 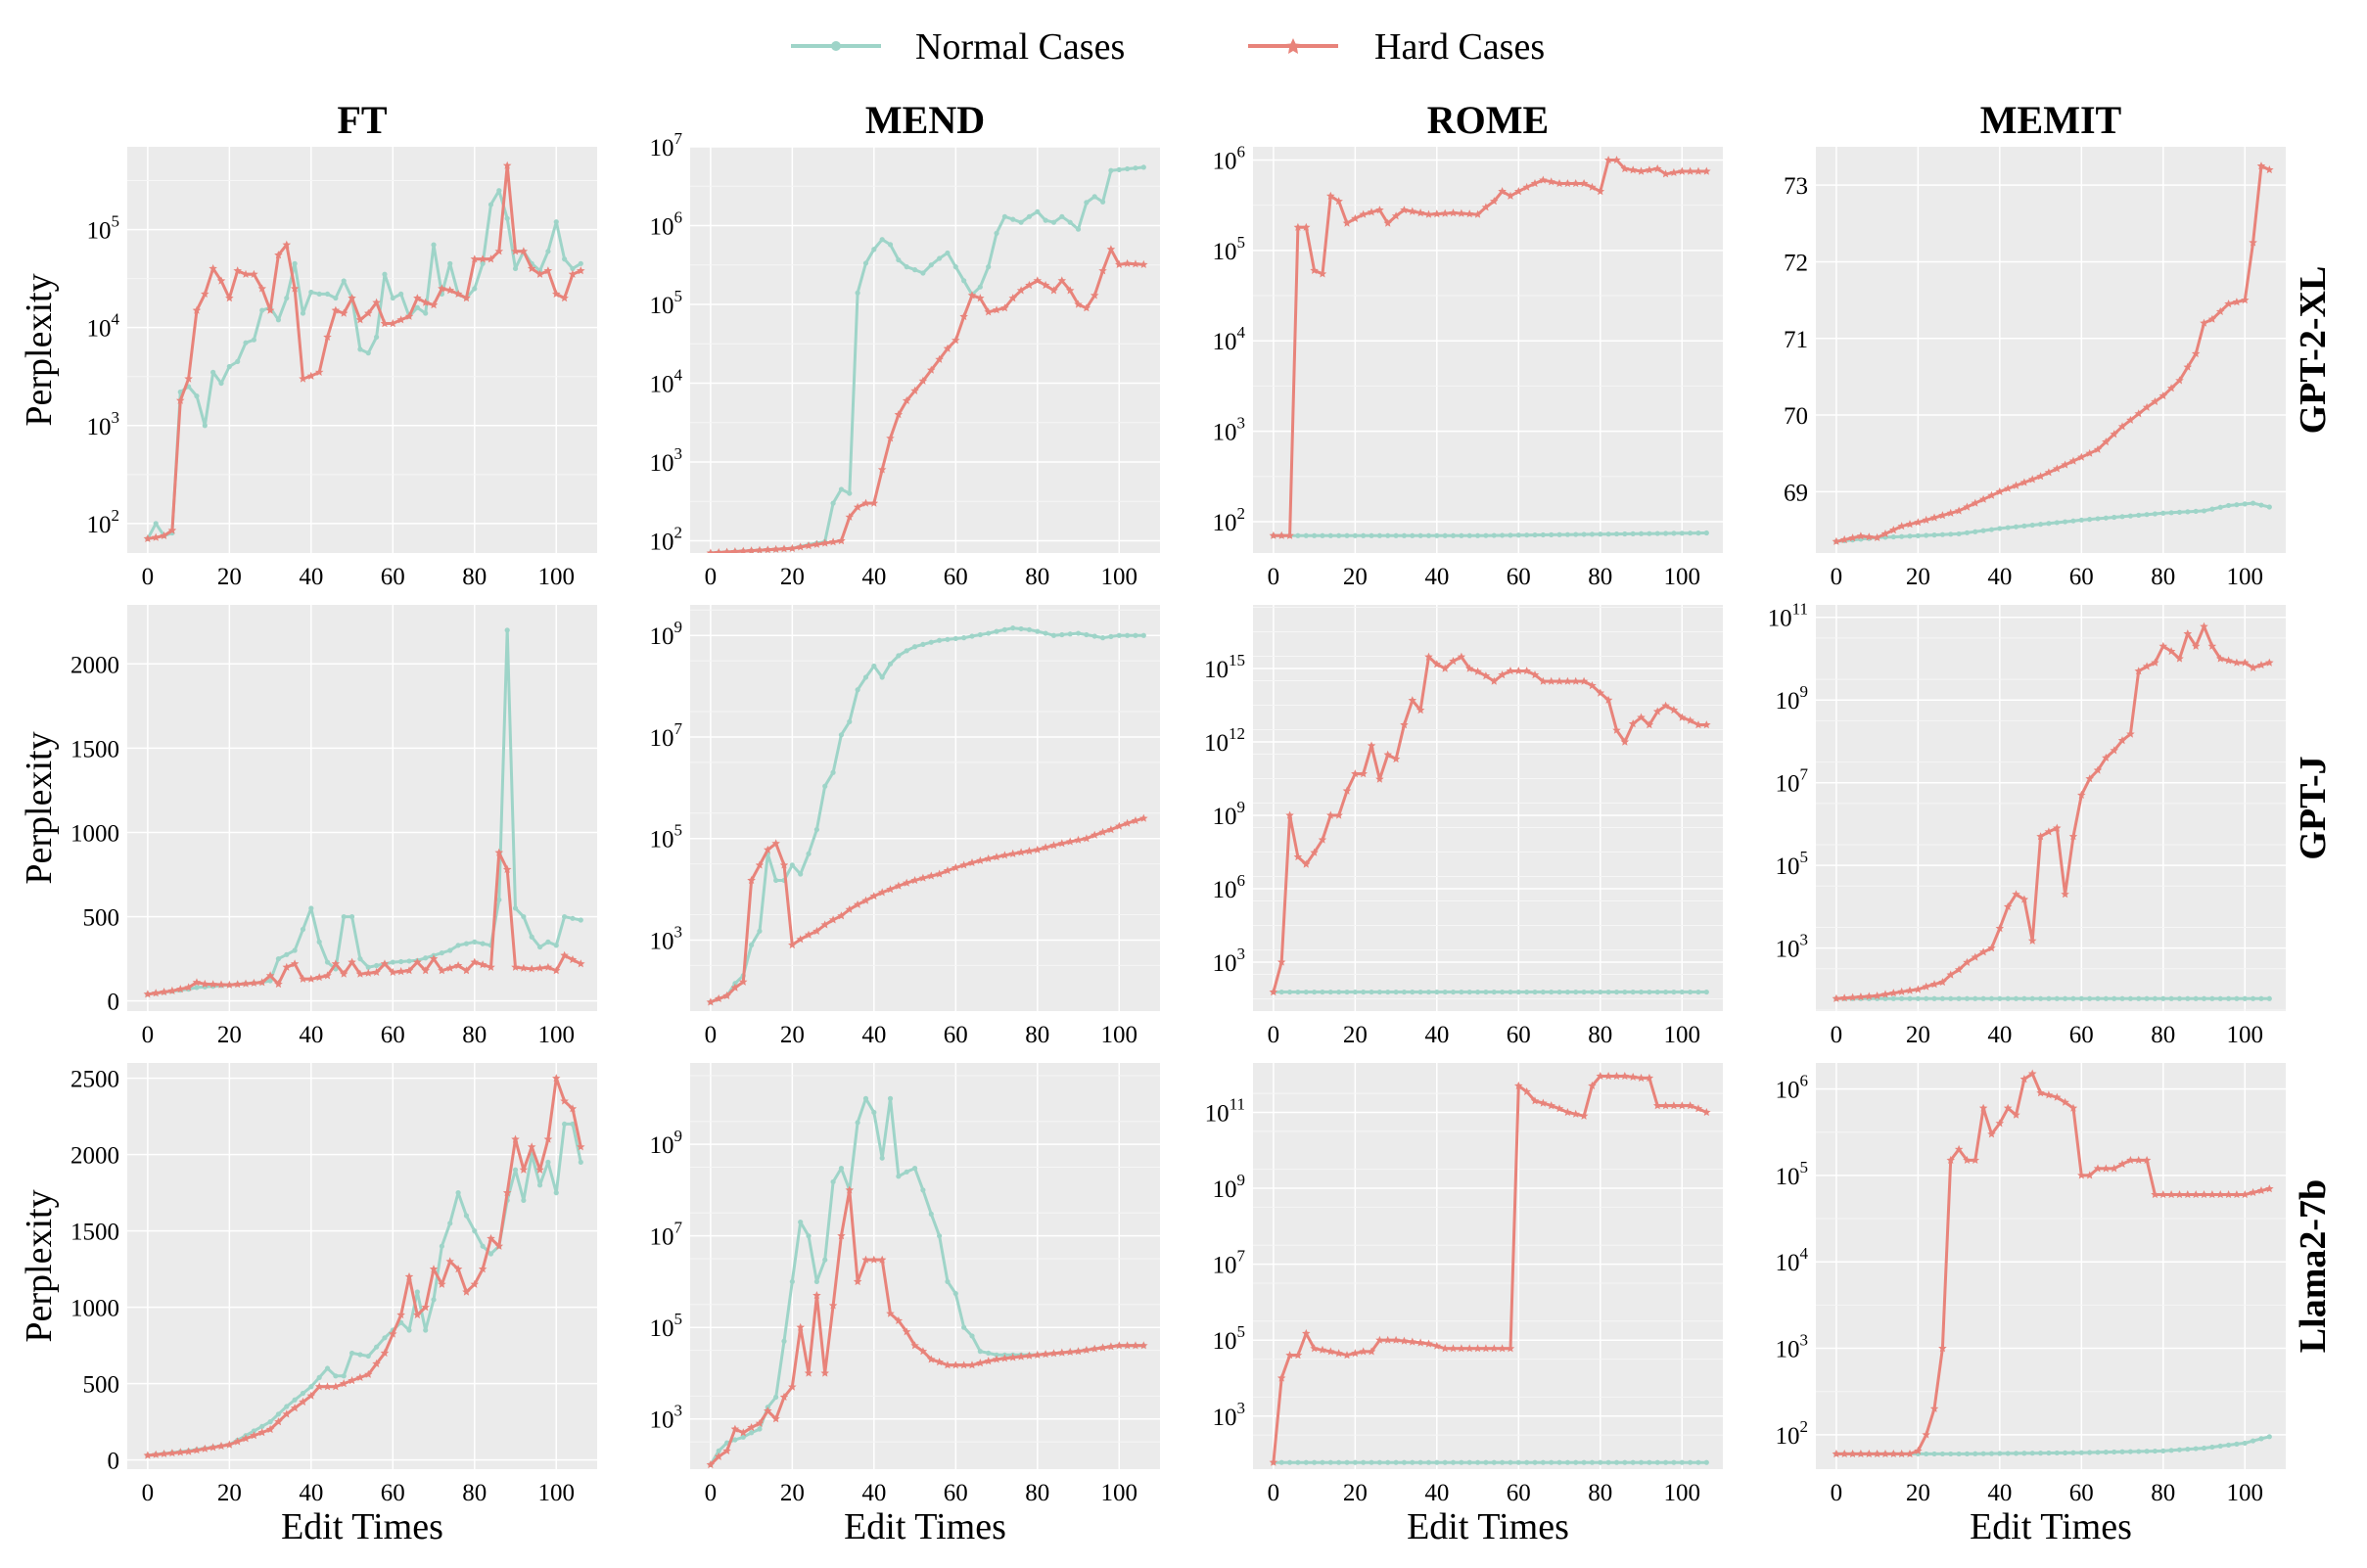 I want to click on y-tick-label: 10², so click(x=103, y=522).